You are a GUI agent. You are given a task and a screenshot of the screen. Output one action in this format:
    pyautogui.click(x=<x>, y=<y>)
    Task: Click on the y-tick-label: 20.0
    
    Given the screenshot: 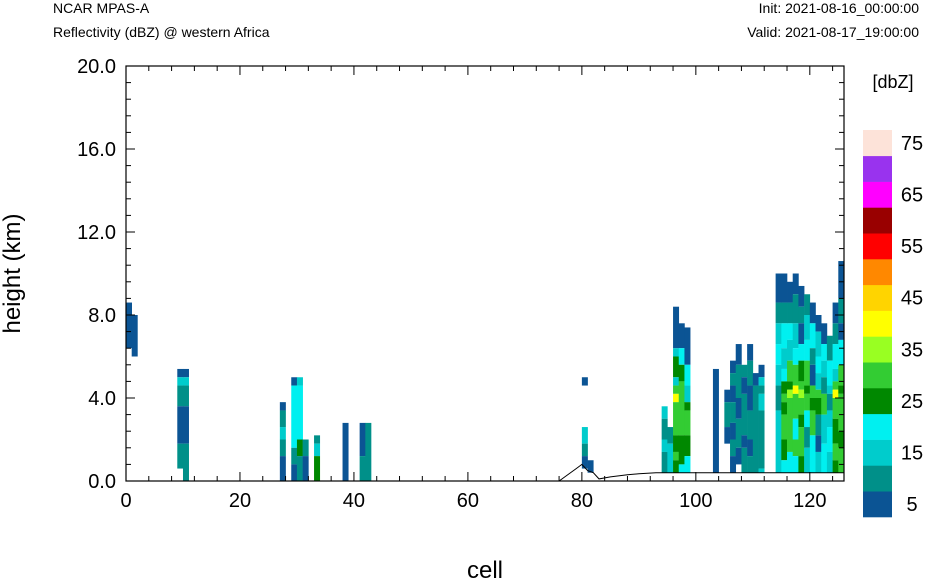 What is the action you would take?
    pyautogui.click(x=96, y=67)
    